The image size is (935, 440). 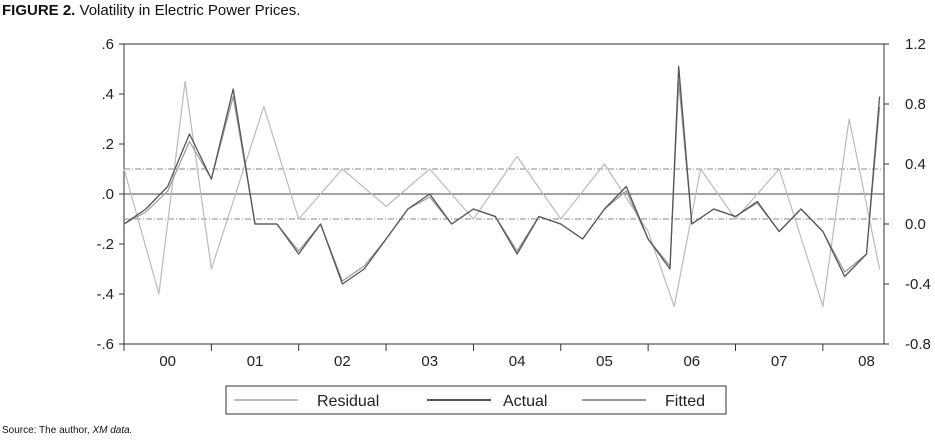 What do you see at coordinates (517, 361) in the screenshot?
I see `x-axis-tick-label: 04` at bounding box center [517, 361].